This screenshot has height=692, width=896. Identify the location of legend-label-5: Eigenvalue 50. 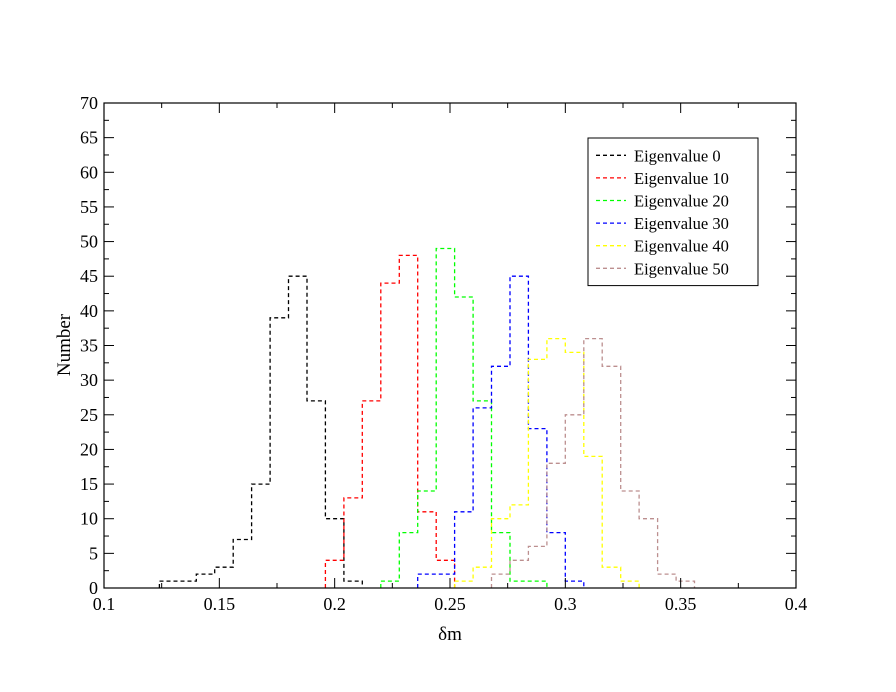
(681, 268).